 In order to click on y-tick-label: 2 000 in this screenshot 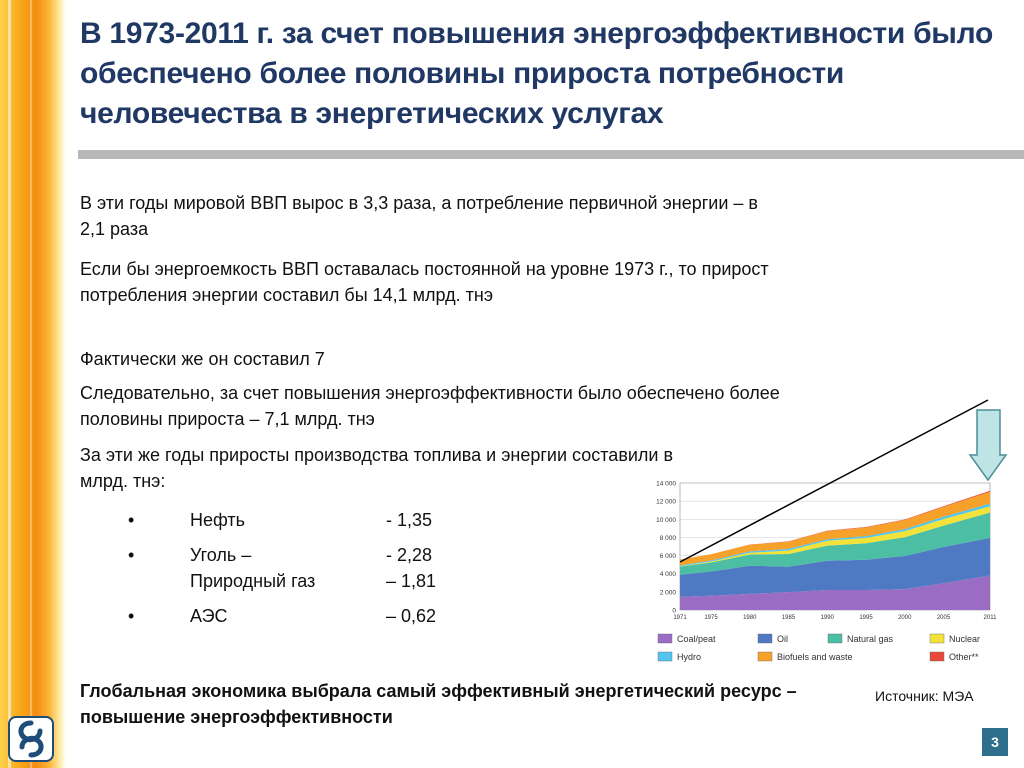, I will do `click(668, 592)`.